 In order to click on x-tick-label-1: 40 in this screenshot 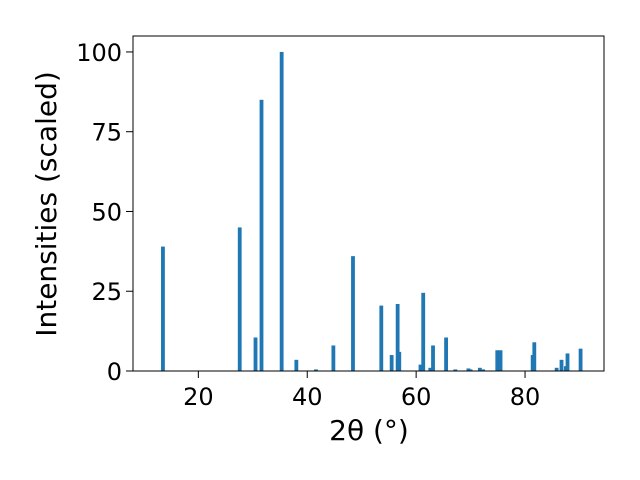, I will do `click(307, 397)`.